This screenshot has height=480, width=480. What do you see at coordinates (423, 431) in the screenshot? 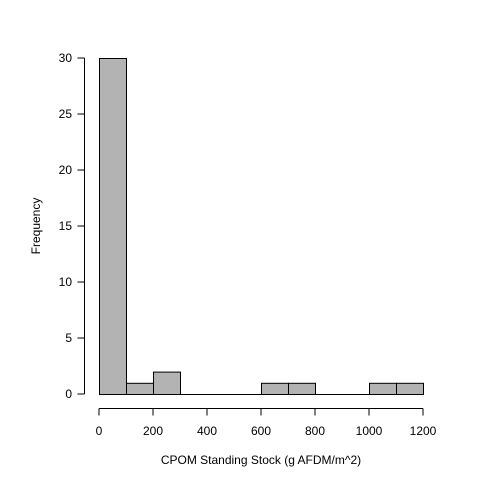
I see `x-tick-label: 1200` at bounding box center [423, 431].